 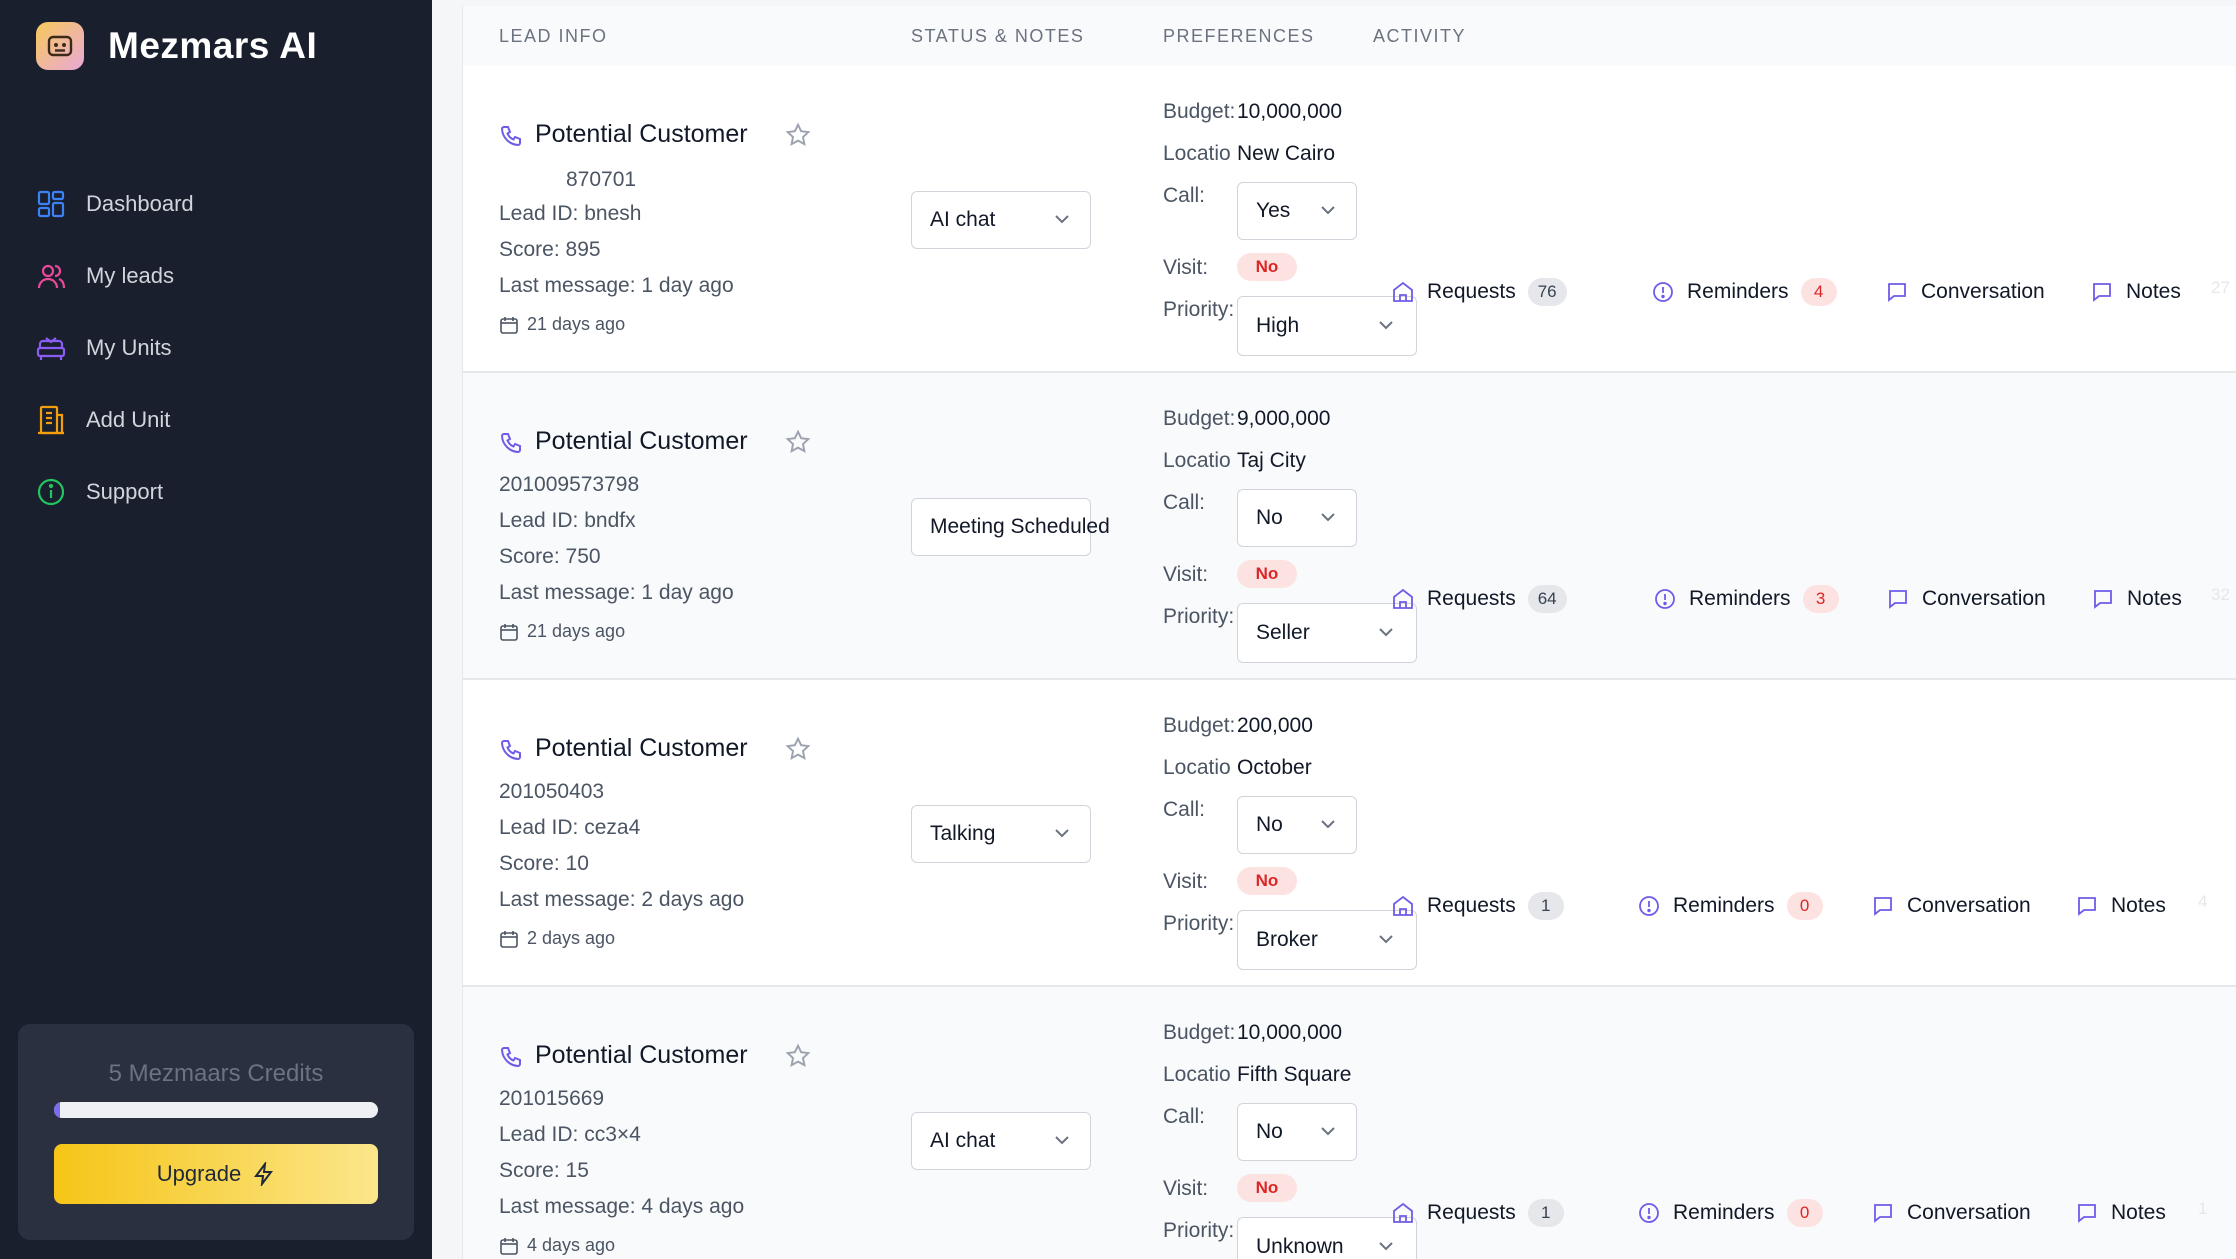 I want to click on notes-count-faded: 27, so click(x=2220, y=287).